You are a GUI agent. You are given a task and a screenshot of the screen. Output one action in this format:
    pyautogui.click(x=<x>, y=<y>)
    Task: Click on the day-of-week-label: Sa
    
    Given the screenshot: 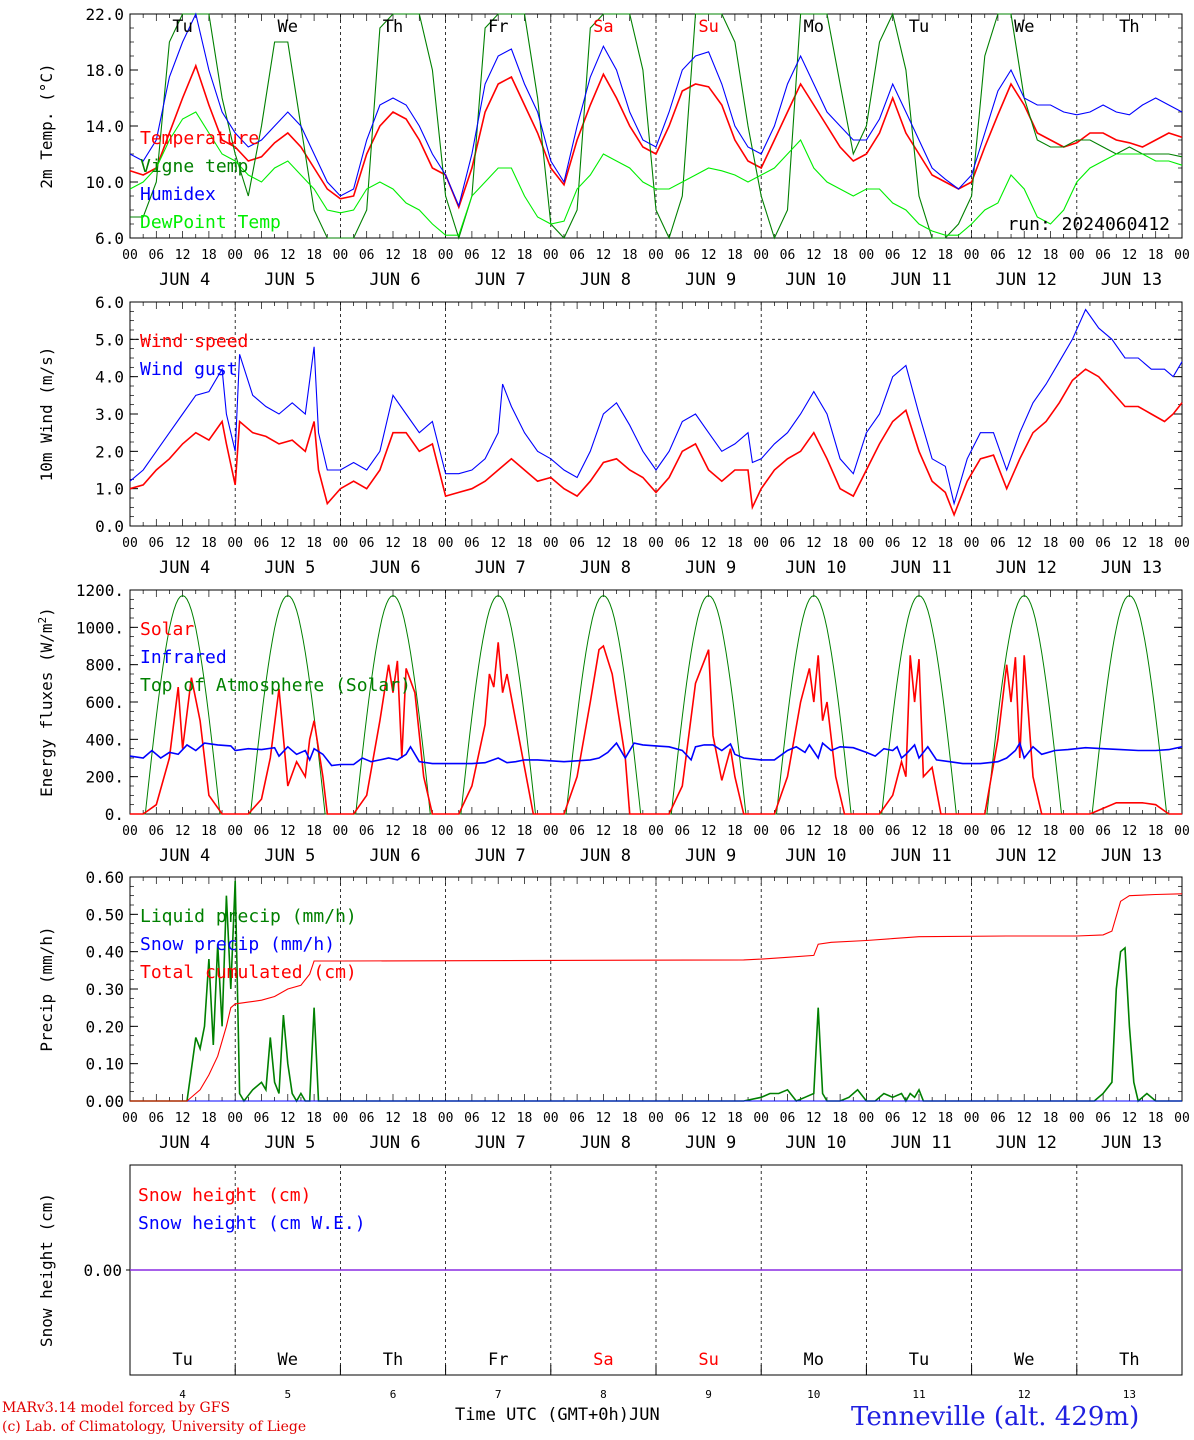 What is the action you would take?
    pyautogui.click(x=603, y=27)
    